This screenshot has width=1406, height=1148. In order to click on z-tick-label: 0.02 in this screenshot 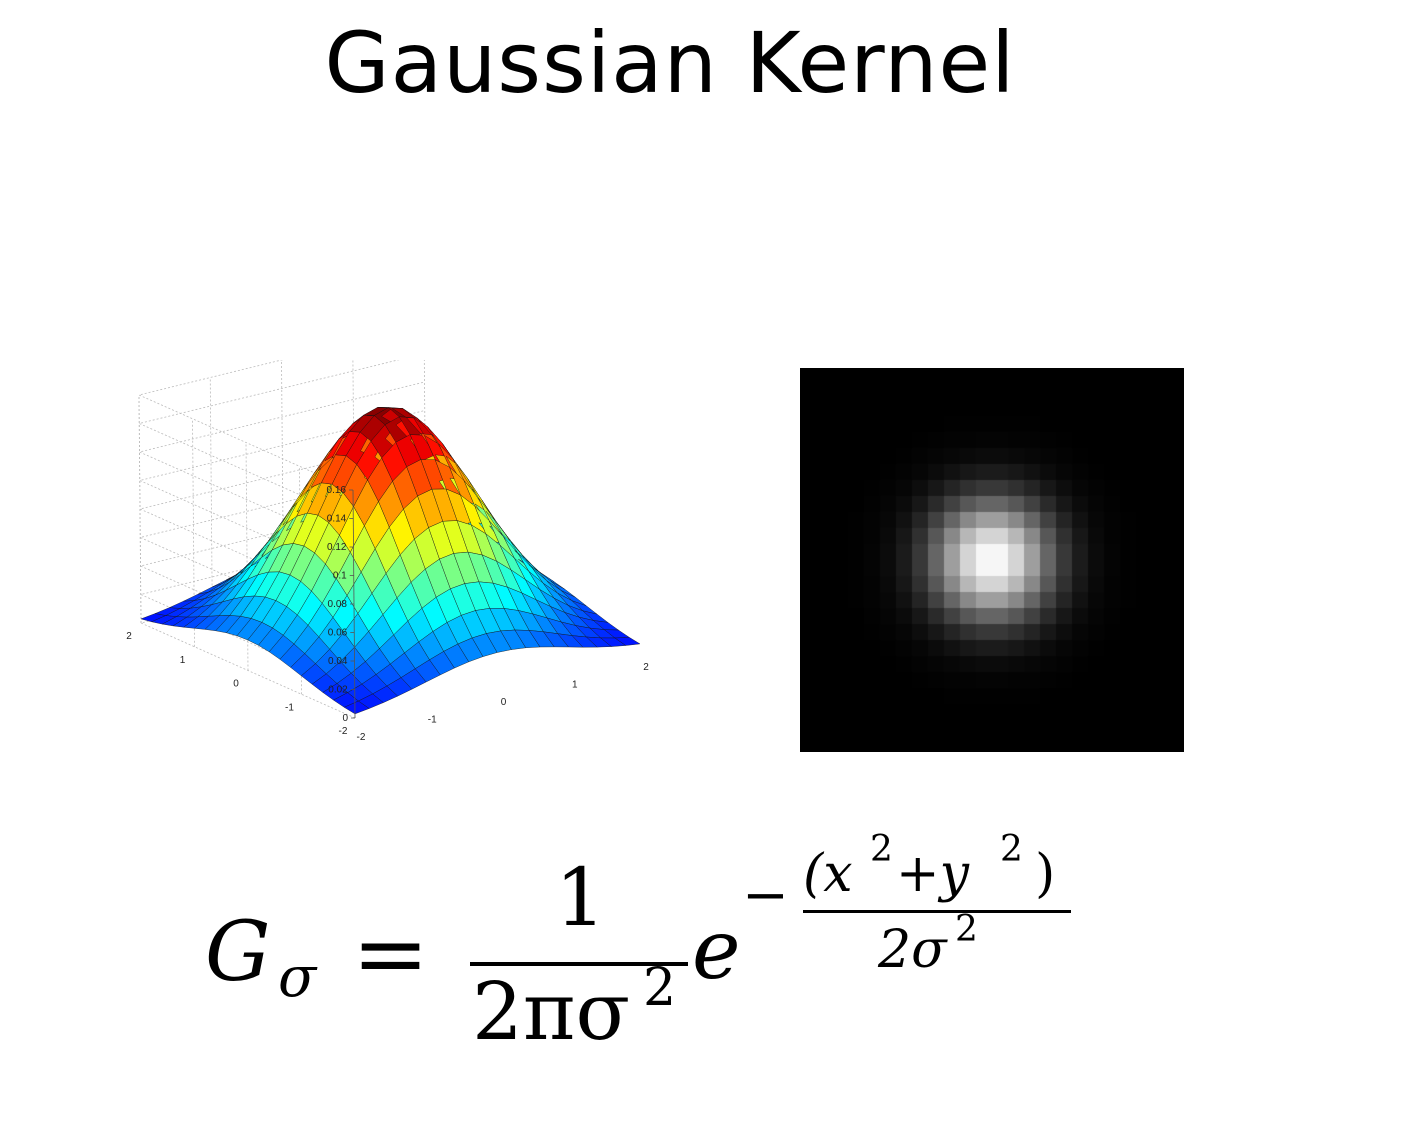, I will do `click(338, 690)`.